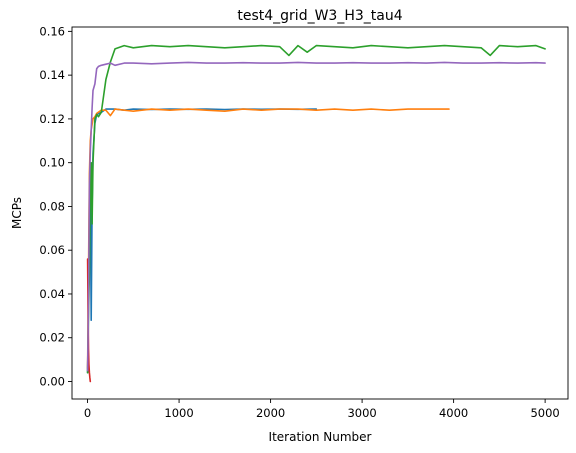  Describe the element at coordinates (453, 413) in the screenshot. I see `x-tick-label: 4000` at that location.